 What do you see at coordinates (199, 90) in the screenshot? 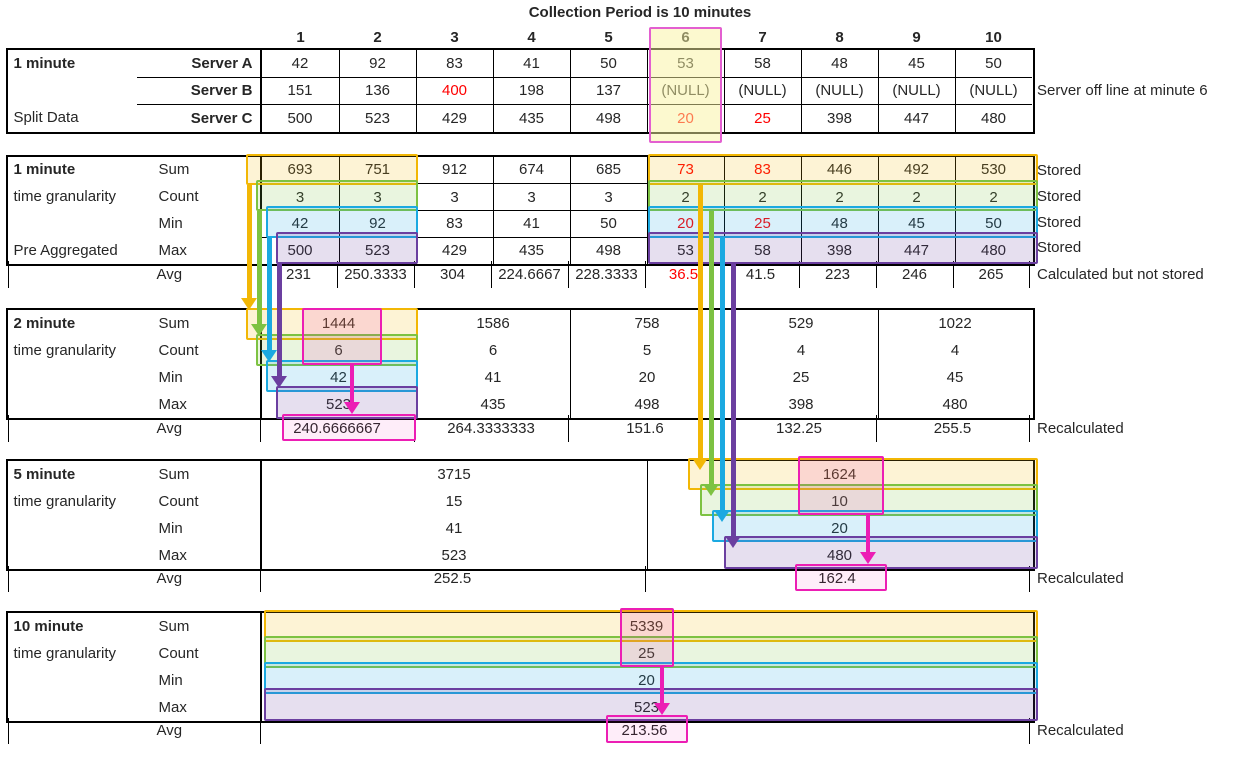
I see `row-label-server-b: Server B` at bounding box center [199, 90].